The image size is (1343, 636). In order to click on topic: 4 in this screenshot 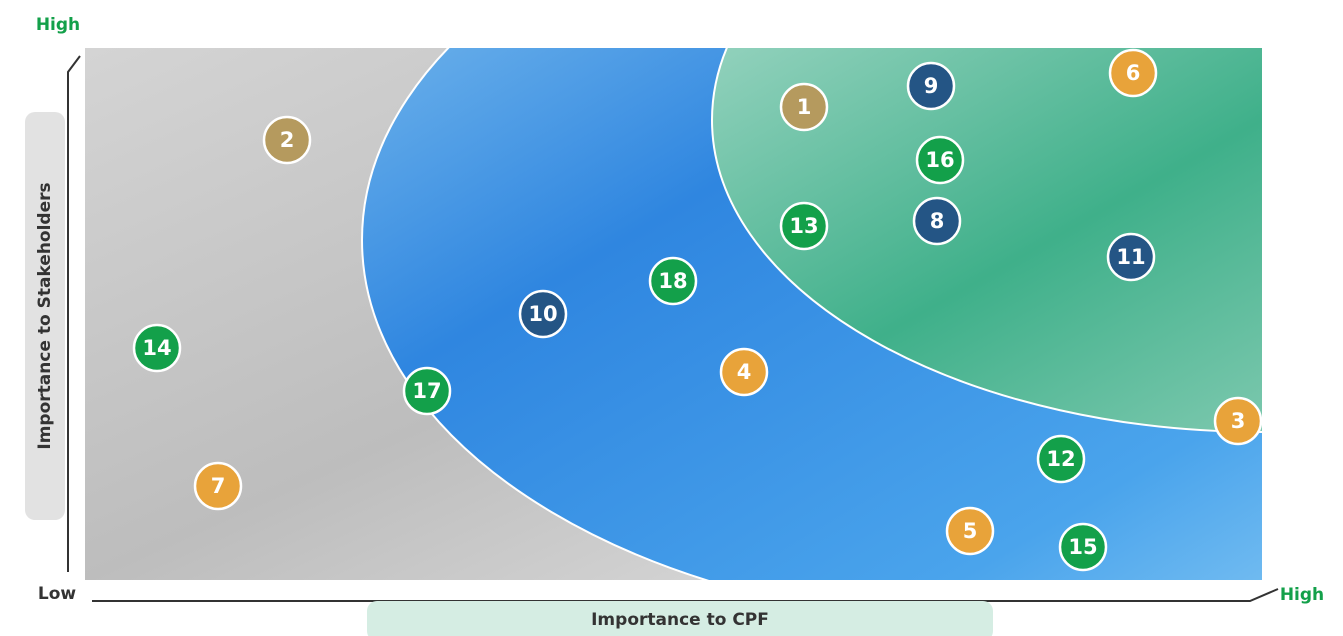, I will do `click(744, 372)`.